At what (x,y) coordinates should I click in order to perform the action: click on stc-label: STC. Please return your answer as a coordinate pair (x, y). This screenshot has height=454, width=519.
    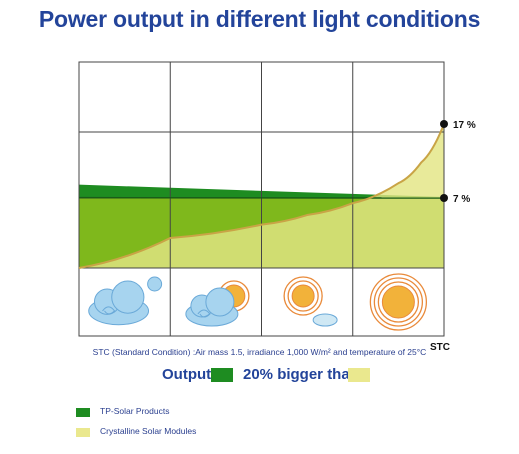
    Looking at the image, I should click on (440, 347).